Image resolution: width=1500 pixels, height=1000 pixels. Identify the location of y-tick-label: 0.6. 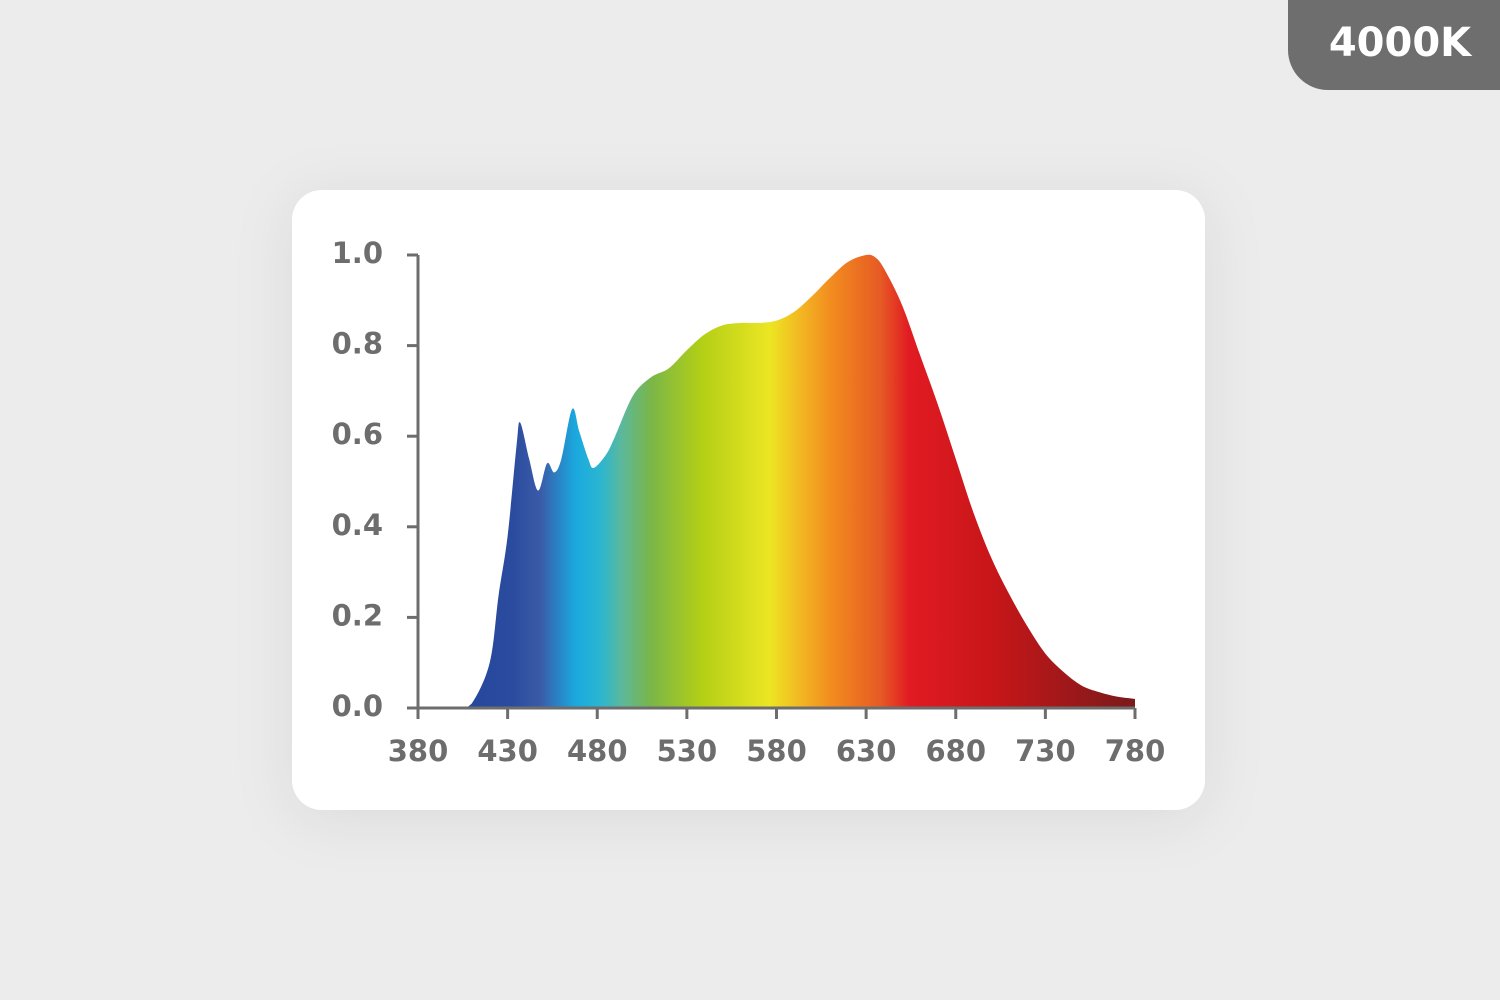
(357, 434).